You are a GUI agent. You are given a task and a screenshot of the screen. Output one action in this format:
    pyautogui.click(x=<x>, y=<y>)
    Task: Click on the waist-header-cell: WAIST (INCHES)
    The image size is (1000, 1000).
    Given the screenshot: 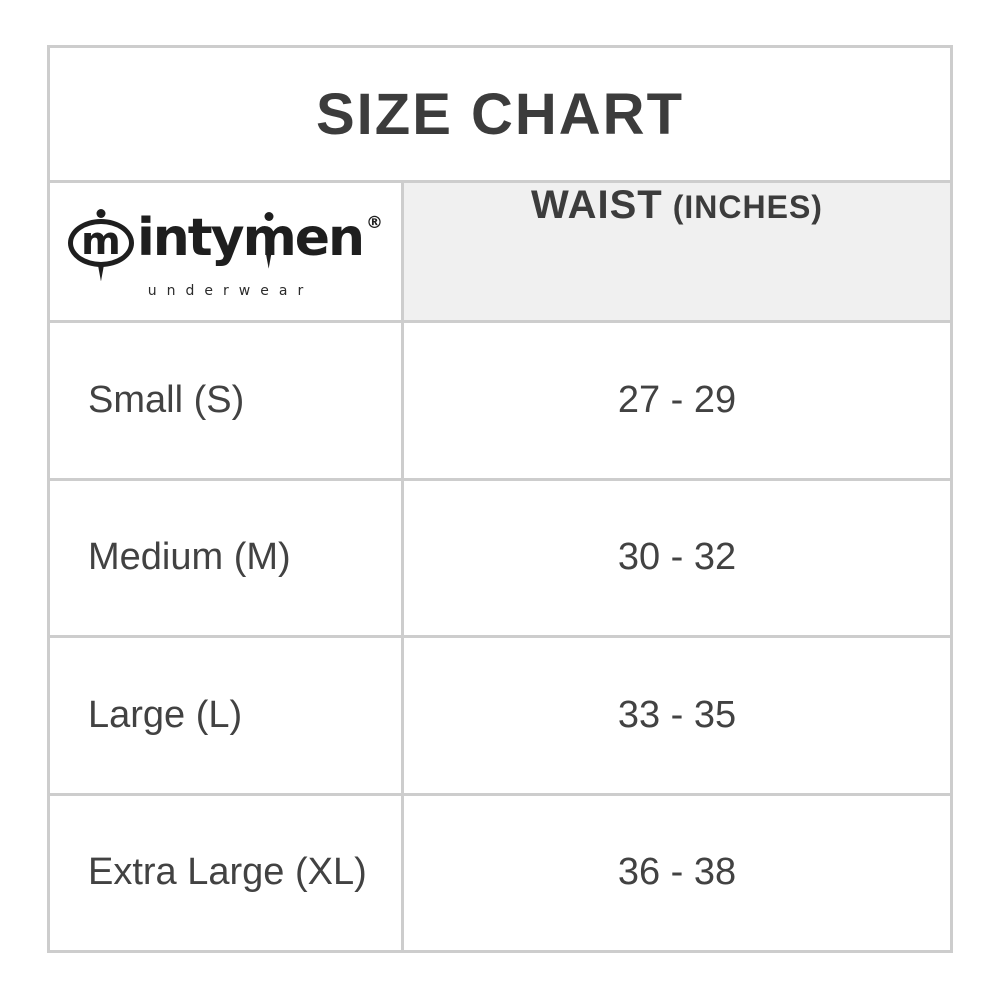 What is the action you would take?
    pyautogui.click(x=675, y=250)
    